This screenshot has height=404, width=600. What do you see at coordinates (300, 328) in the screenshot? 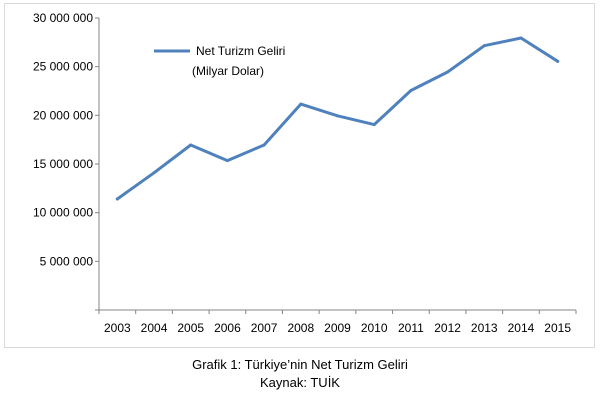
I see `x-tick-label: 2008` at bounding box center [300, 328].